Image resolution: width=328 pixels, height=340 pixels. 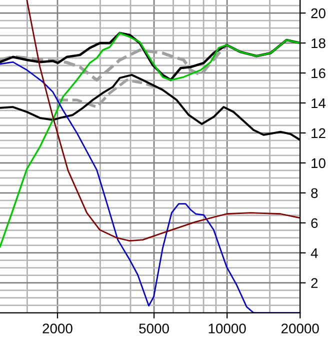 I want to click on y-tick-label: 10, so click(x=319, y=163).